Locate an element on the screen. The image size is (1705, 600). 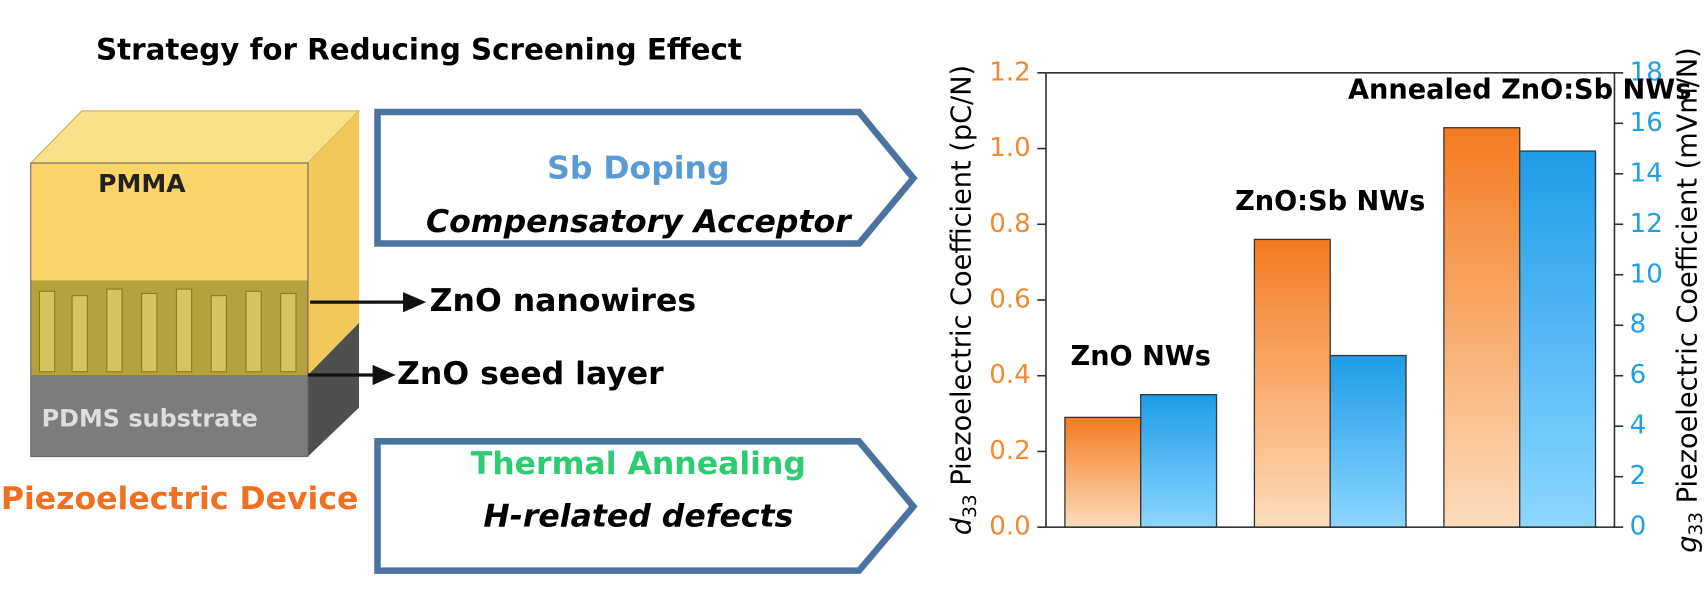
y2-tick-label: 2 is located at coordinates (1638, 476).